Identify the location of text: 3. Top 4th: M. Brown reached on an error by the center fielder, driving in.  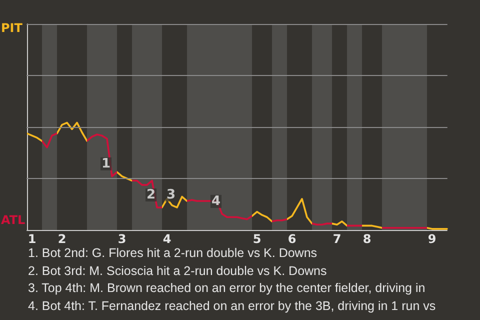
(227, 288).